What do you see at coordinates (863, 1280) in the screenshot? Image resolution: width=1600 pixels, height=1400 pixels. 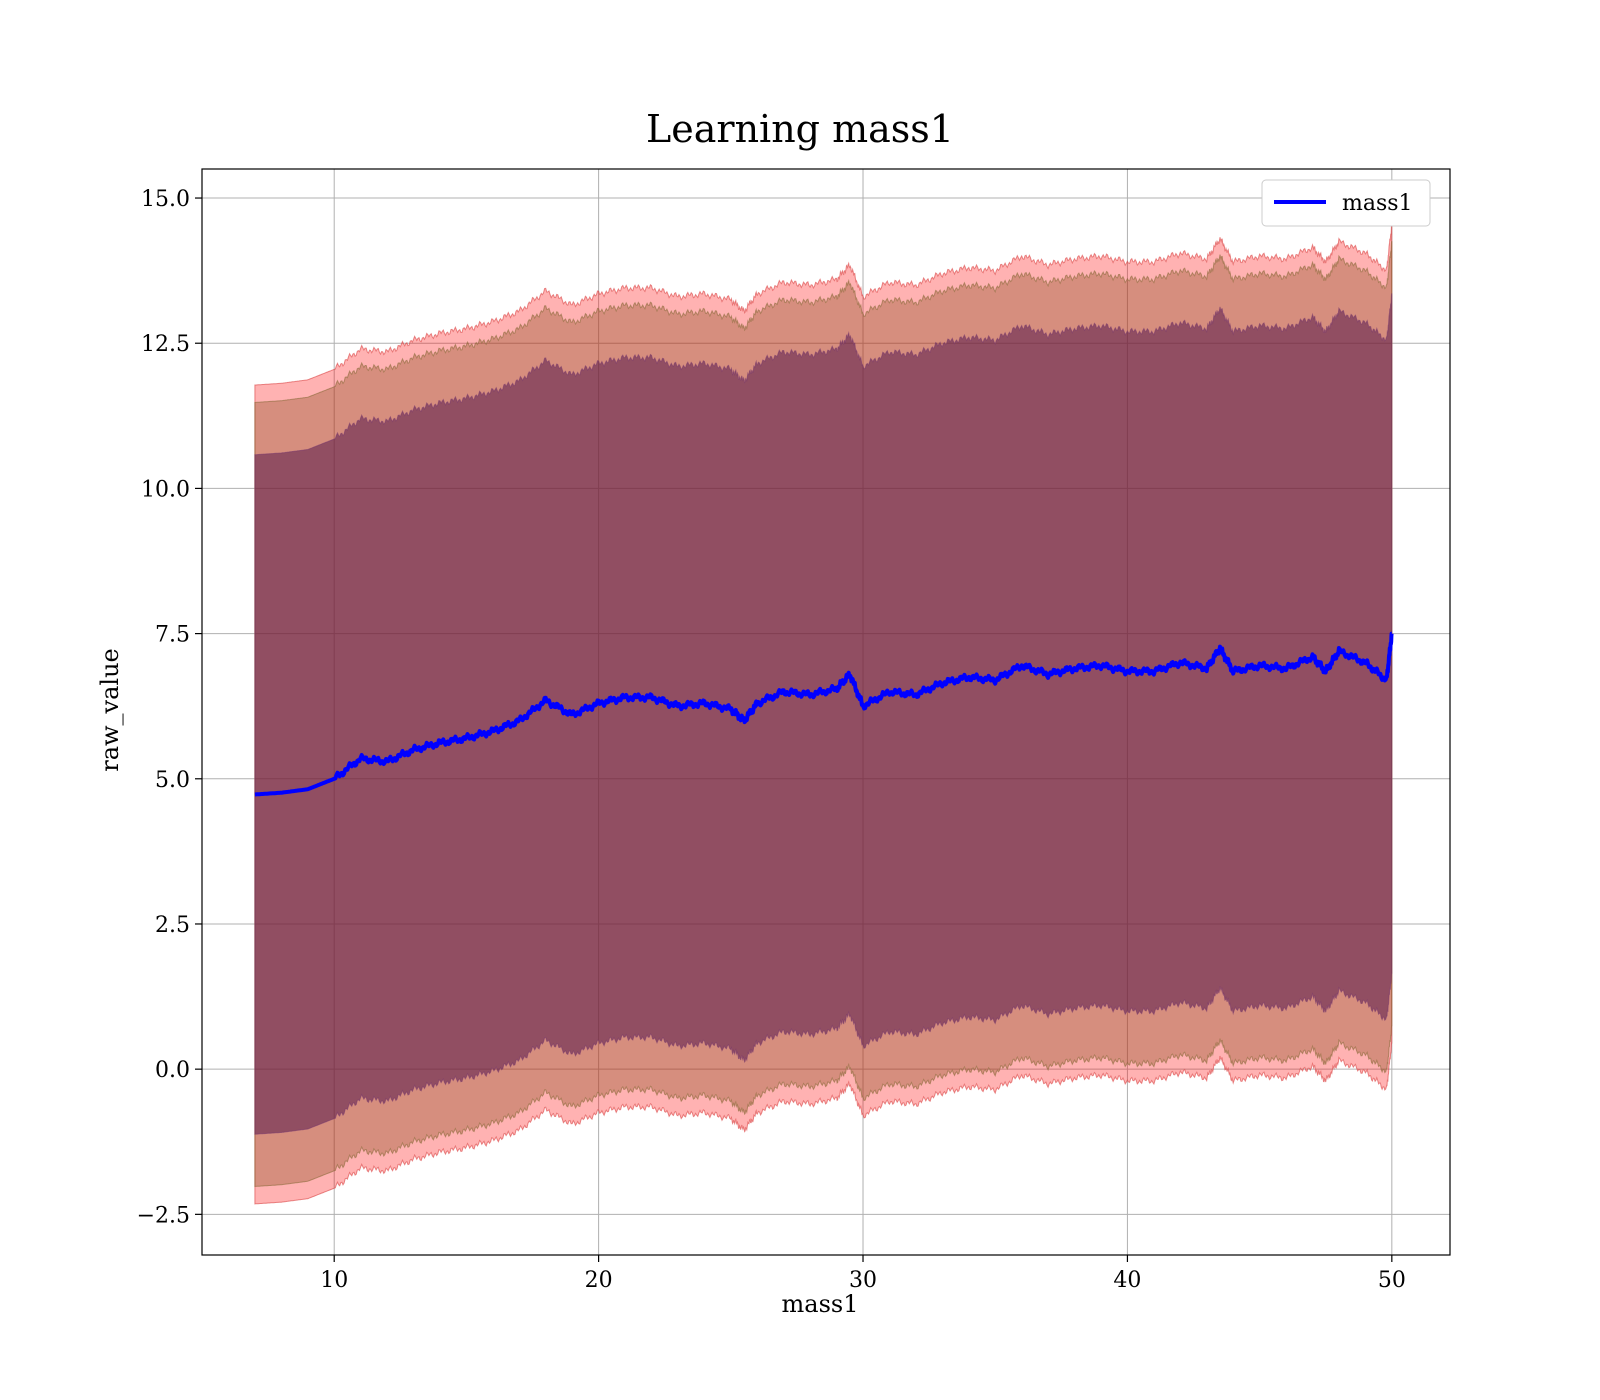 I see `x-tick-label: 30` at bounding box center [863, 1280].